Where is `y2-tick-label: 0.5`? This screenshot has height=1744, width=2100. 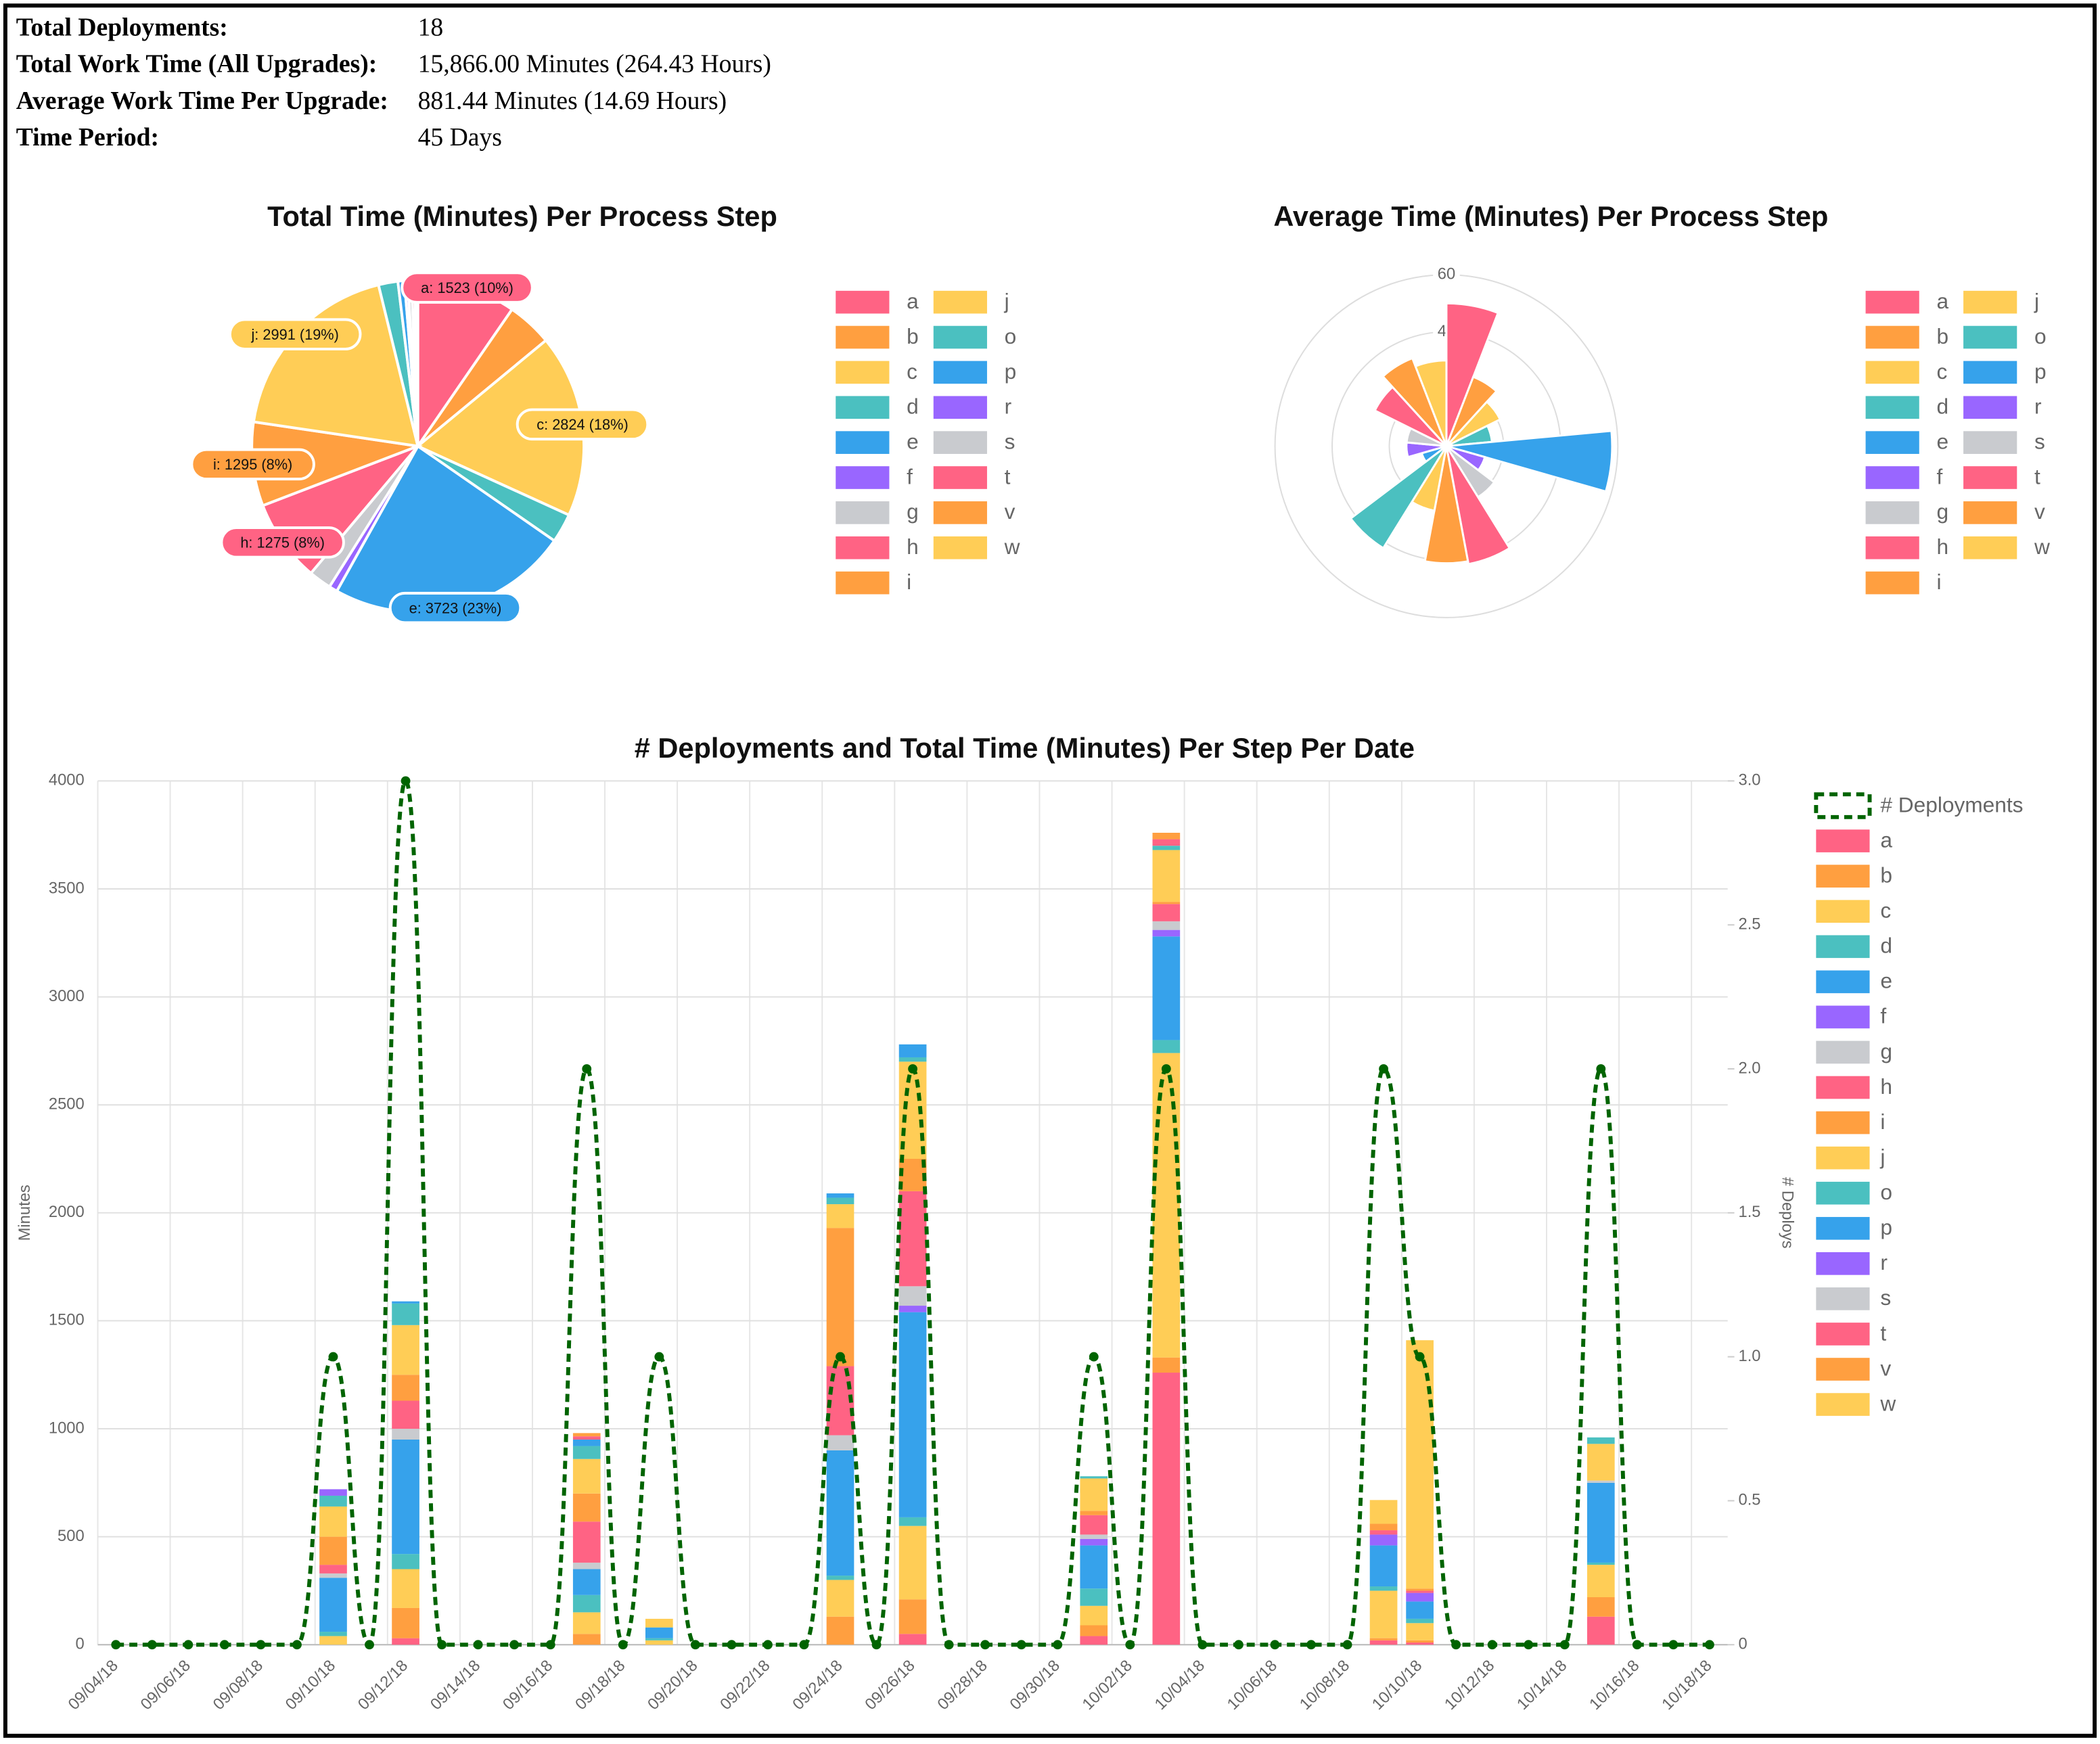 y2-tick-label: 0.5 is located at coordinates (1750, 1500).